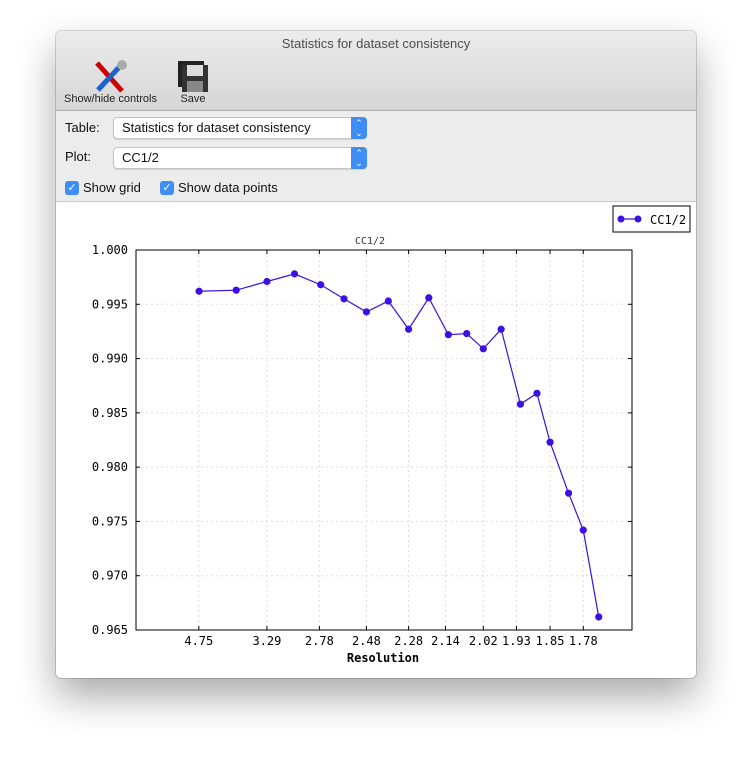 This screenshot has width=752, height=758. What do you see at coordinates (366, 641) in the screenshot?
I see `x-tick-label: 2.48` at bounding box center [366, 641].